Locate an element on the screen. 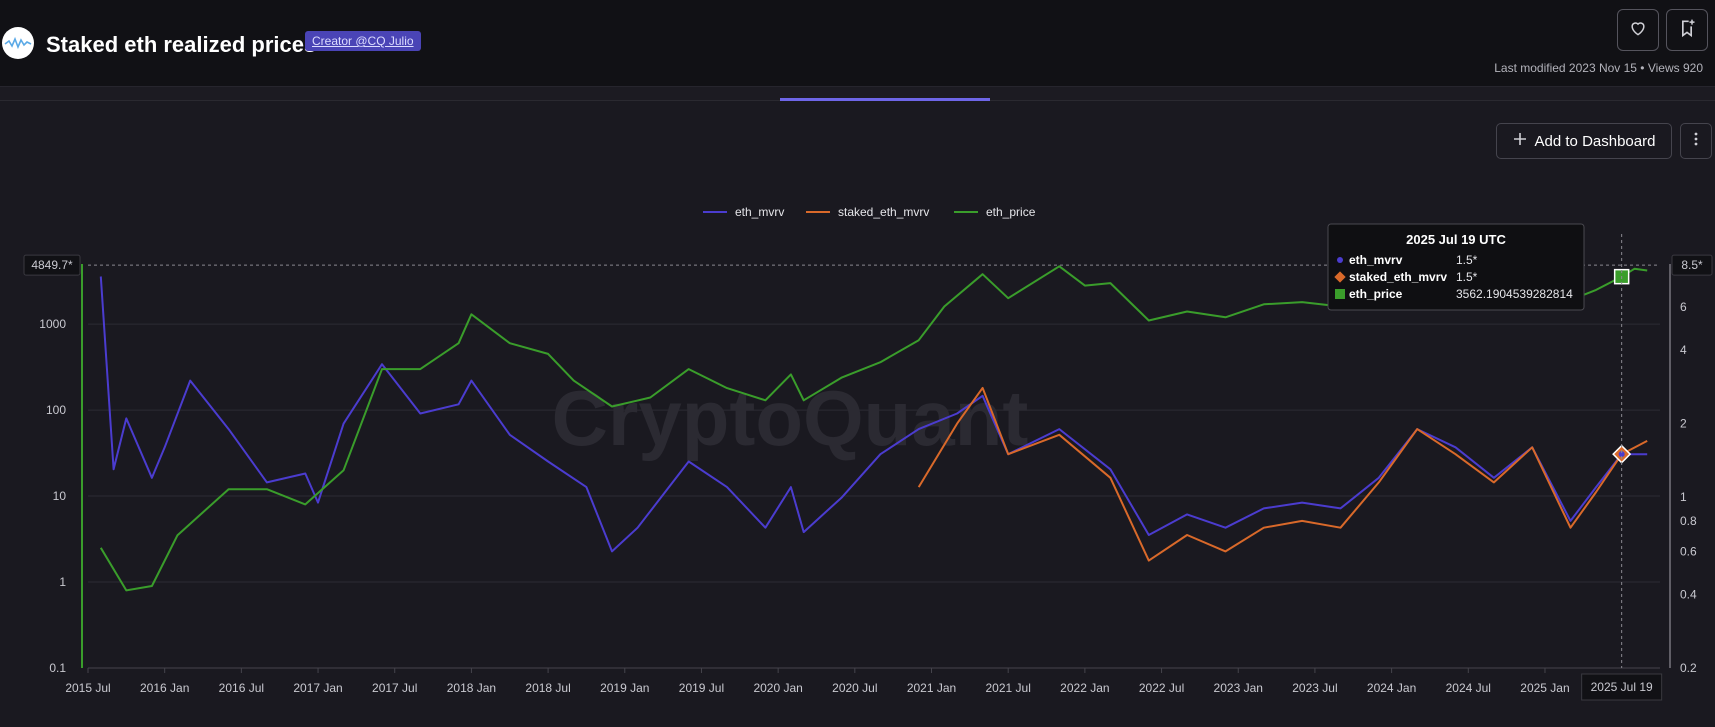 This screenshot has height=727, width=1715. left-axis-tick-label: 10 is located at coordinates (60, 496).